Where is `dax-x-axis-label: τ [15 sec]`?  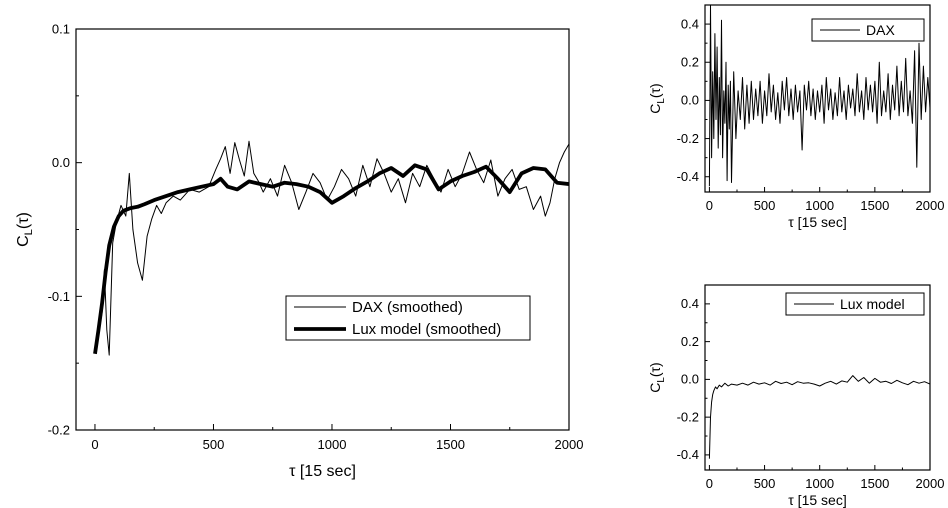
dax-x-axis-label: τ [15 sec] is located at coordinates (817, 222).